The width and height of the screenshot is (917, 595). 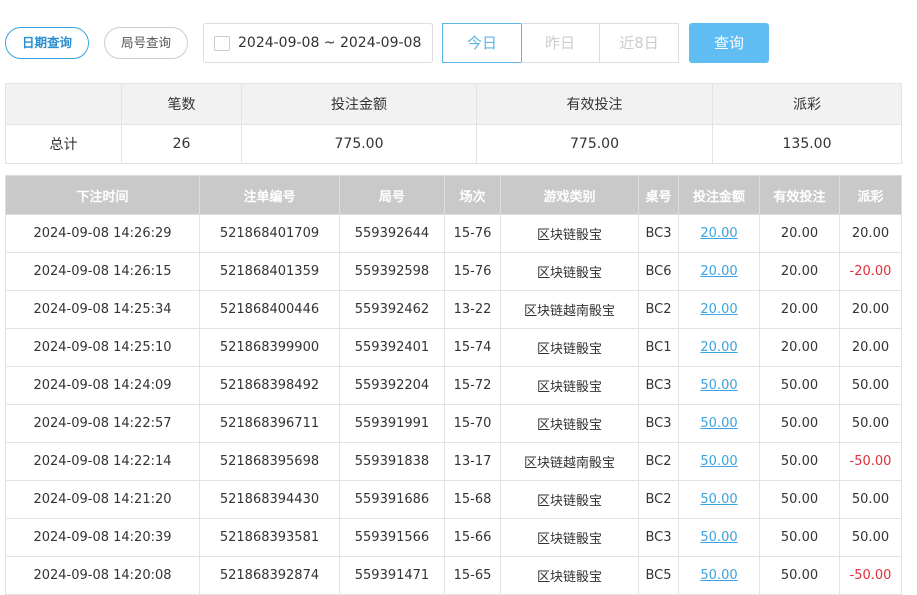 What do you see at coordinates (870, 461) in the screenshot?
I see `cell: -50.00` at bounding box center [870, 461].